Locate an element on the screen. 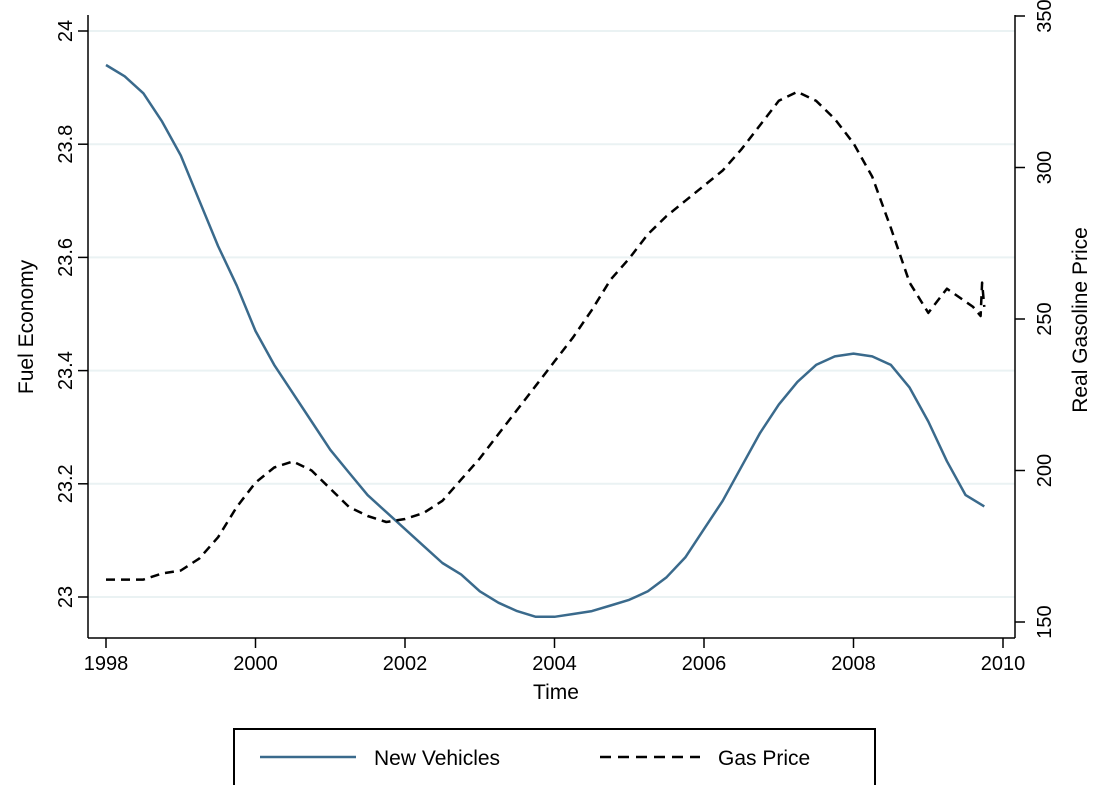 The image size is (1099, 785). x-tick-label-2010: 2010 is located at coordinates (1003, 664).